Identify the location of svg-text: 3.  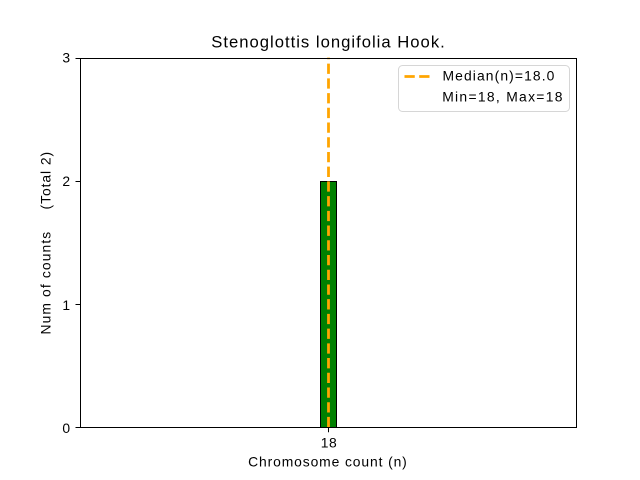
(66, 58).